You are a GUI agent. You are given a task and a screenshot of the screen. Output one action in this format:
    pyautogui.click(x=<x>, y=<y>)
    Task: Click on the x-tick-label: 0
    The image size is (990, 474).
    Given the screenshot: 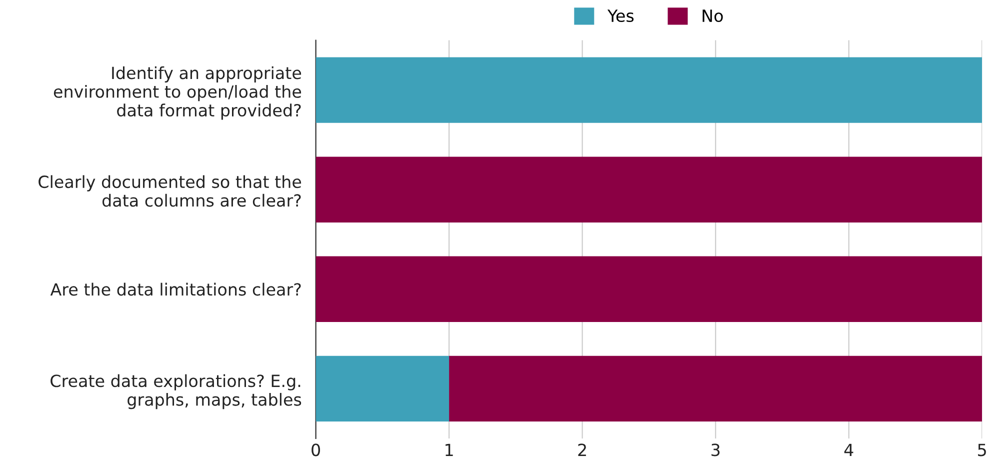 What is the action you would take?
    pyautogui.click(x=316, y=450)
    